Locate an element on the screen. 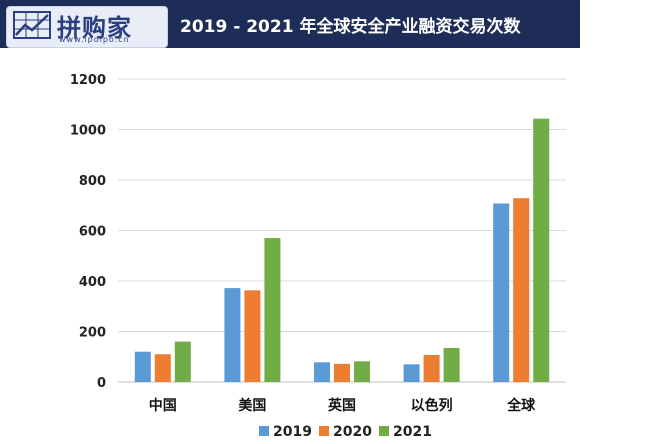 The height and width of the screenshot is (444, 652). legend: 2019 2020 2021 is located at coordinates (345, 432).